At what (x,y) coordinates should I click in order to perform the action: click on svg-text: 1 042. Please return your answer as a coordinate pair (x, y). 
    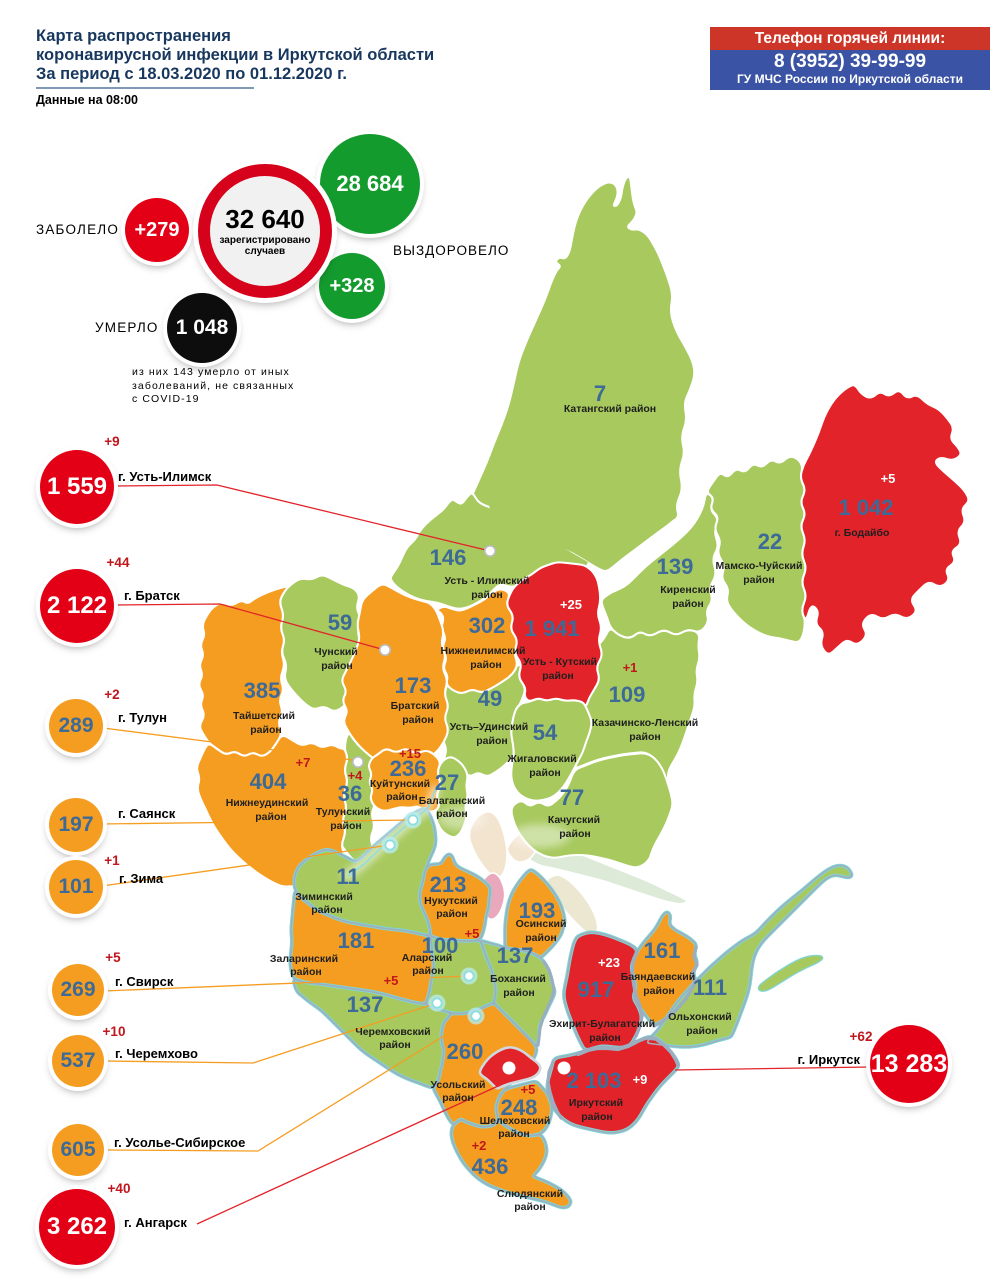
    Looking at the image, I should click on (865, 507).